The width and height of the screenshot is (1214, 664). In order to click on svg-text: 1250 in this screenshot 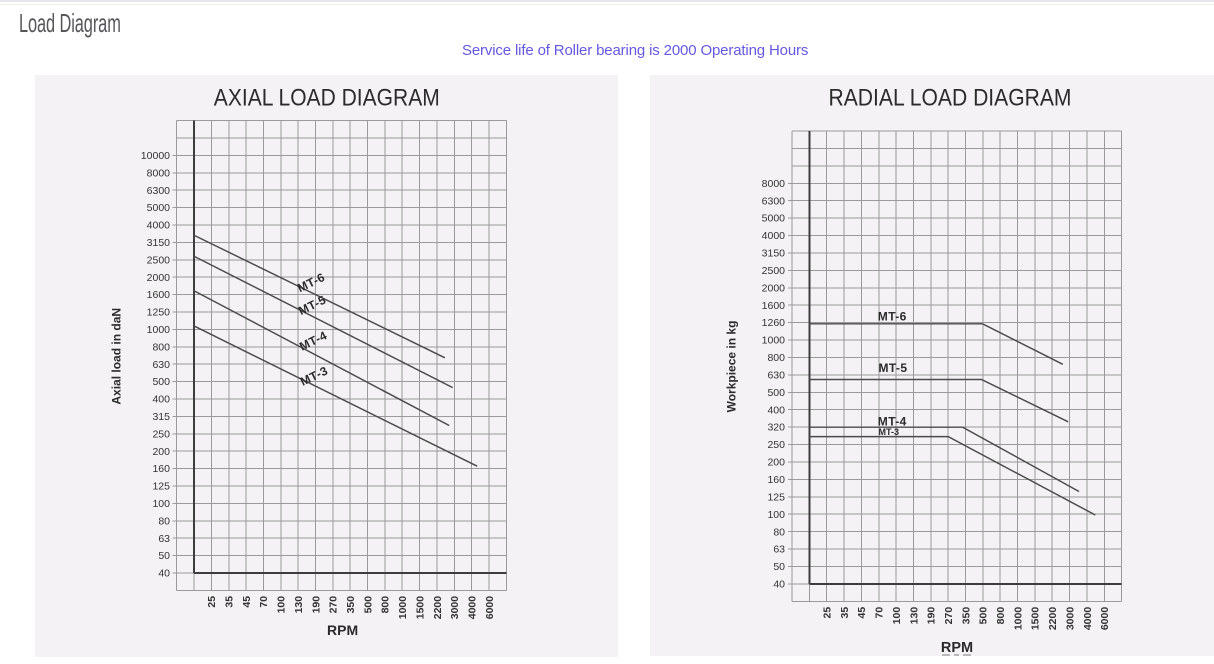, I will do `click(159, 313)`.